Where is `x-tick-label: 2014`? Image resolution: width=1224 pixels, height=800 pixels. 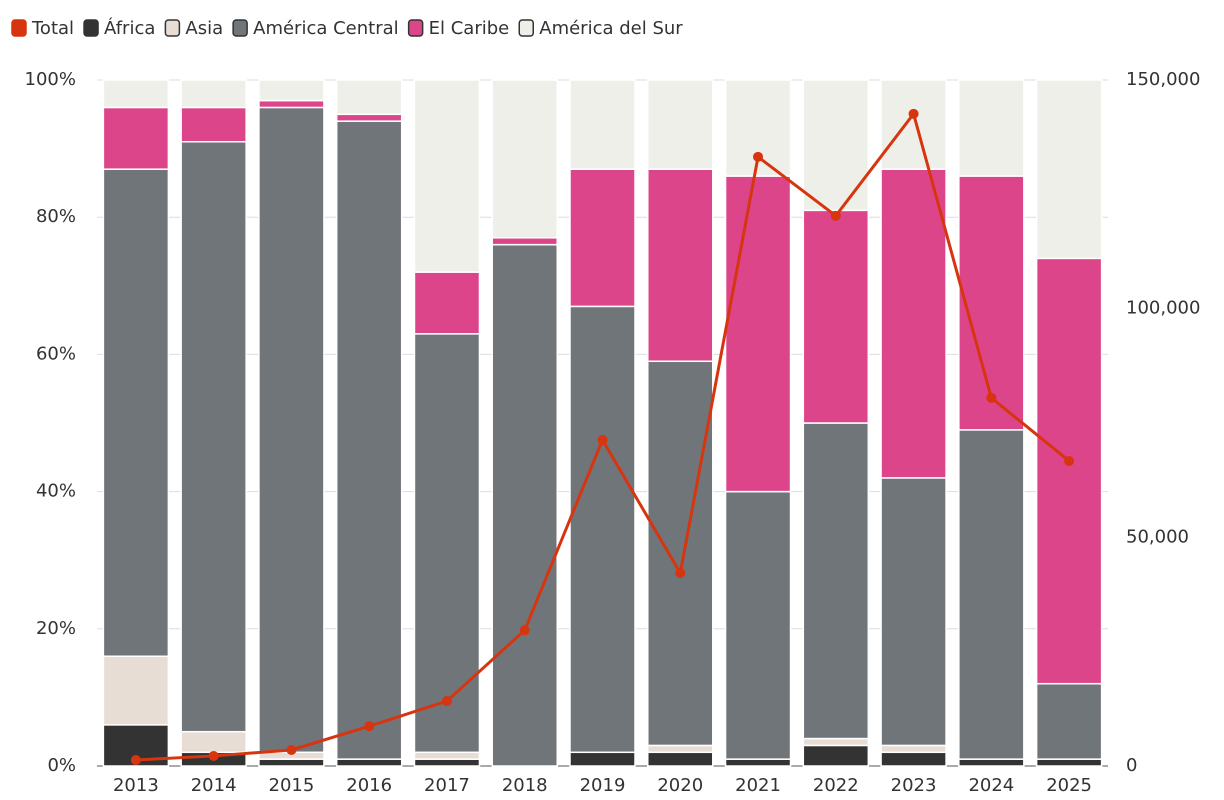
x-tick-label: 2014 is located at coordinates (214, 785).